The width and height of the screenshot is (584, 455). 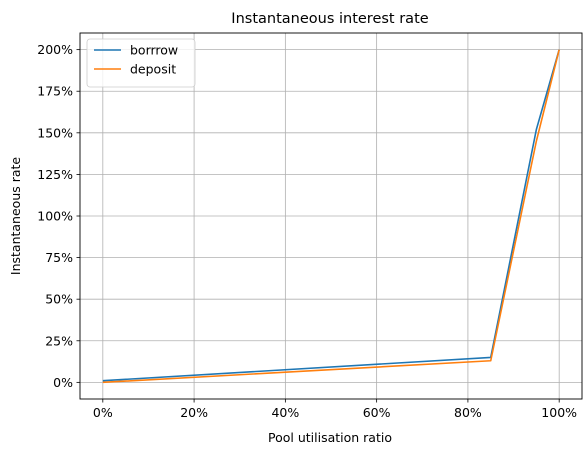 I want to click on legend-box, so click(x=141, y=63).